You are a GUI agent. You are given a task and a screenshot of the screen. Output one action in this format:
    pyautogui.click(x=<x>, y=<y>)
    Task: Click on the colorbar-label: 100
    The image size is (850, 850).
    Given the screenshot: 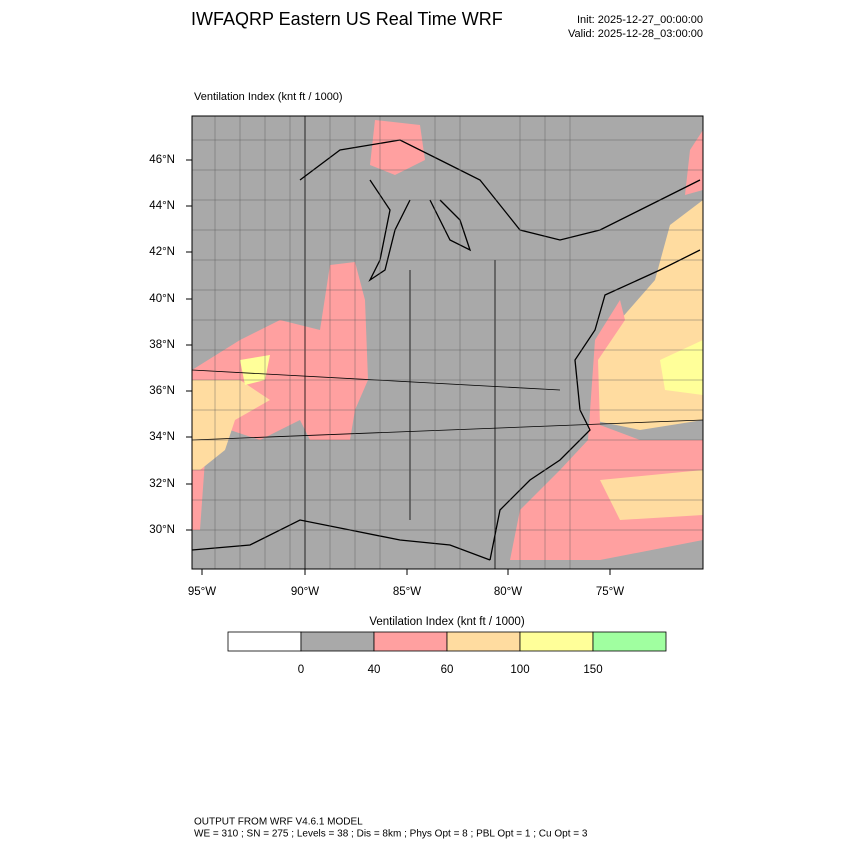 What is the action you would take?
    pyautogui.click(x=519, y=670)
    